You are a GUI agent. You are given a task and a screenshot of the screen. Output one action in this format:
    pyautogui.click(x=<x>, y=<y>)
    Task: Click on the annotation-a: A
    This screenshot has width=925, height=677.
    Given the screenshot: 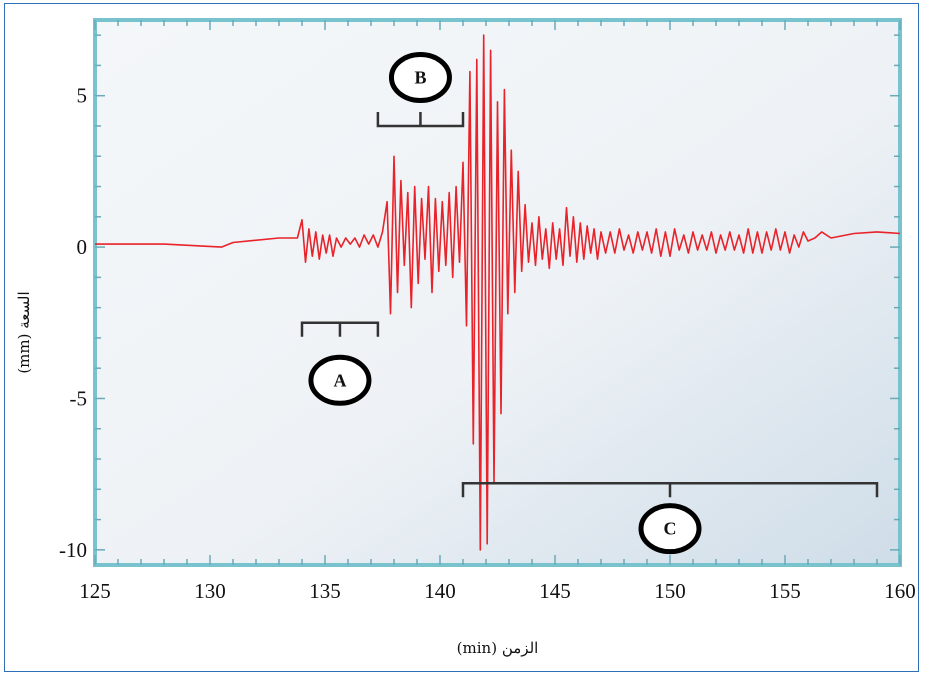 What is the action you would take?
    pyautogui.click(x=340, y=363)
    